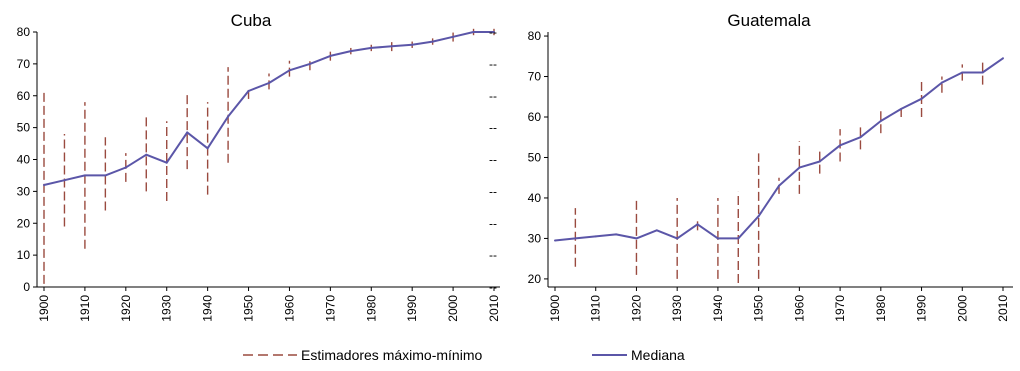 This screenshot has height=371, width=1020. I want to click on y-tick-label: 80, so click(535, 36).